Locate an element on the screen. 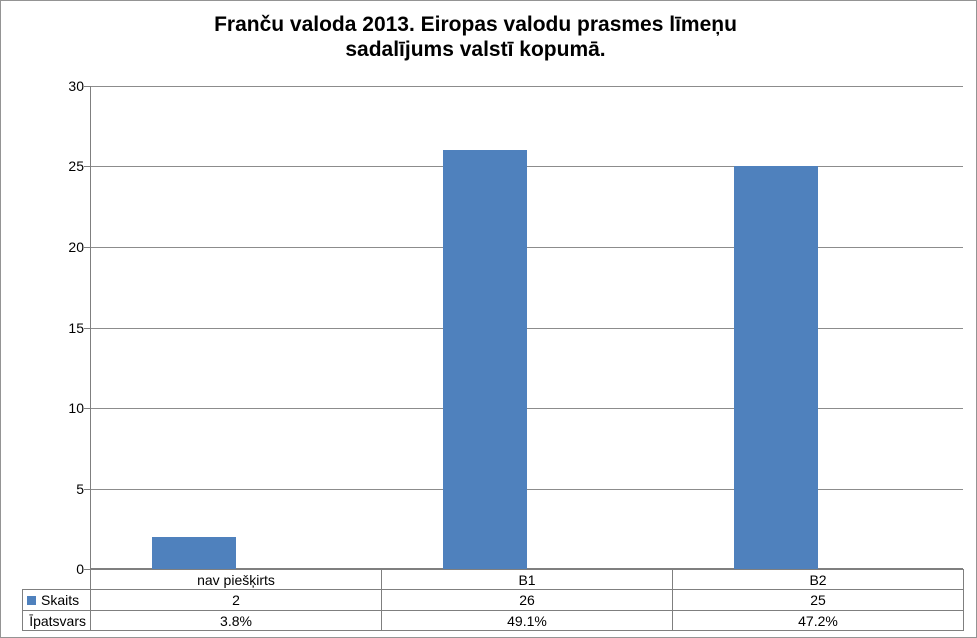 The width and height of the screenshot is (977, 638). bar-skaits-b2 is located at coordinates (776, 367).